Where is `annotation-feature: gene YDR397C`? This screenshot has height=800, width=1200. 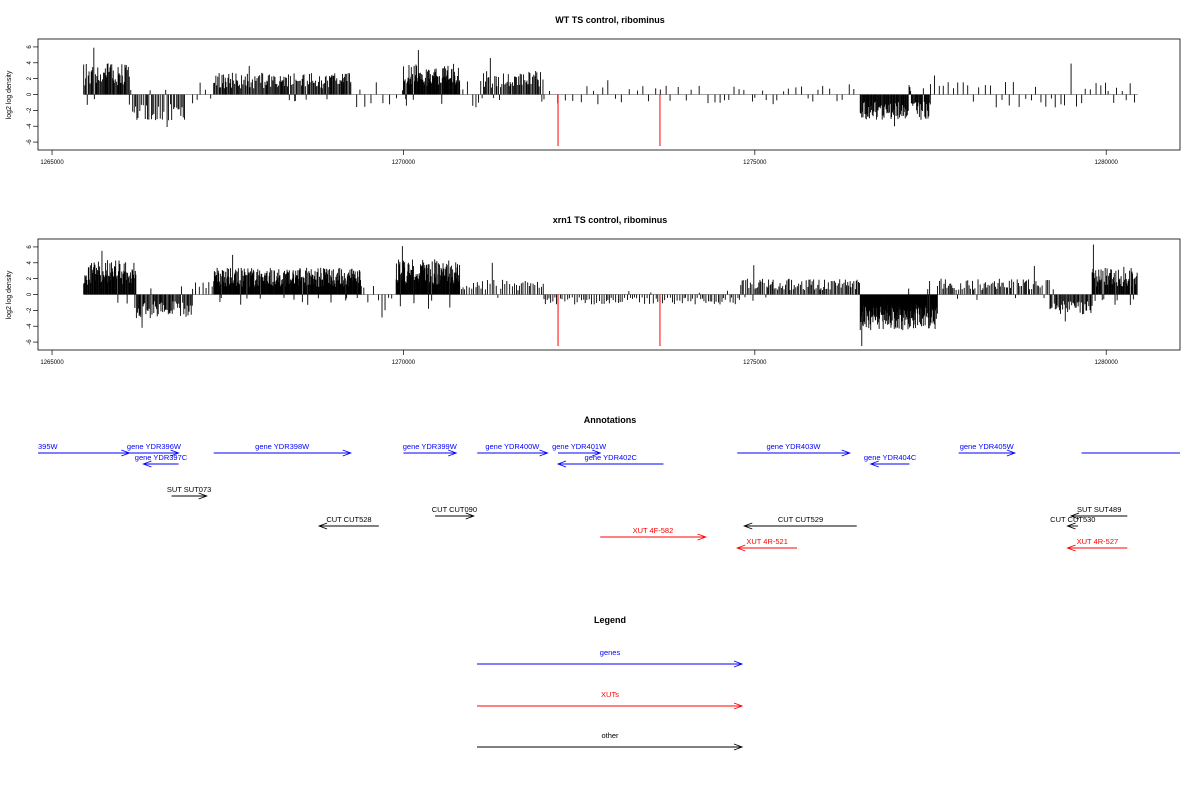 annotation-feature: gene YDR397C is located at coordinates (161, 460).